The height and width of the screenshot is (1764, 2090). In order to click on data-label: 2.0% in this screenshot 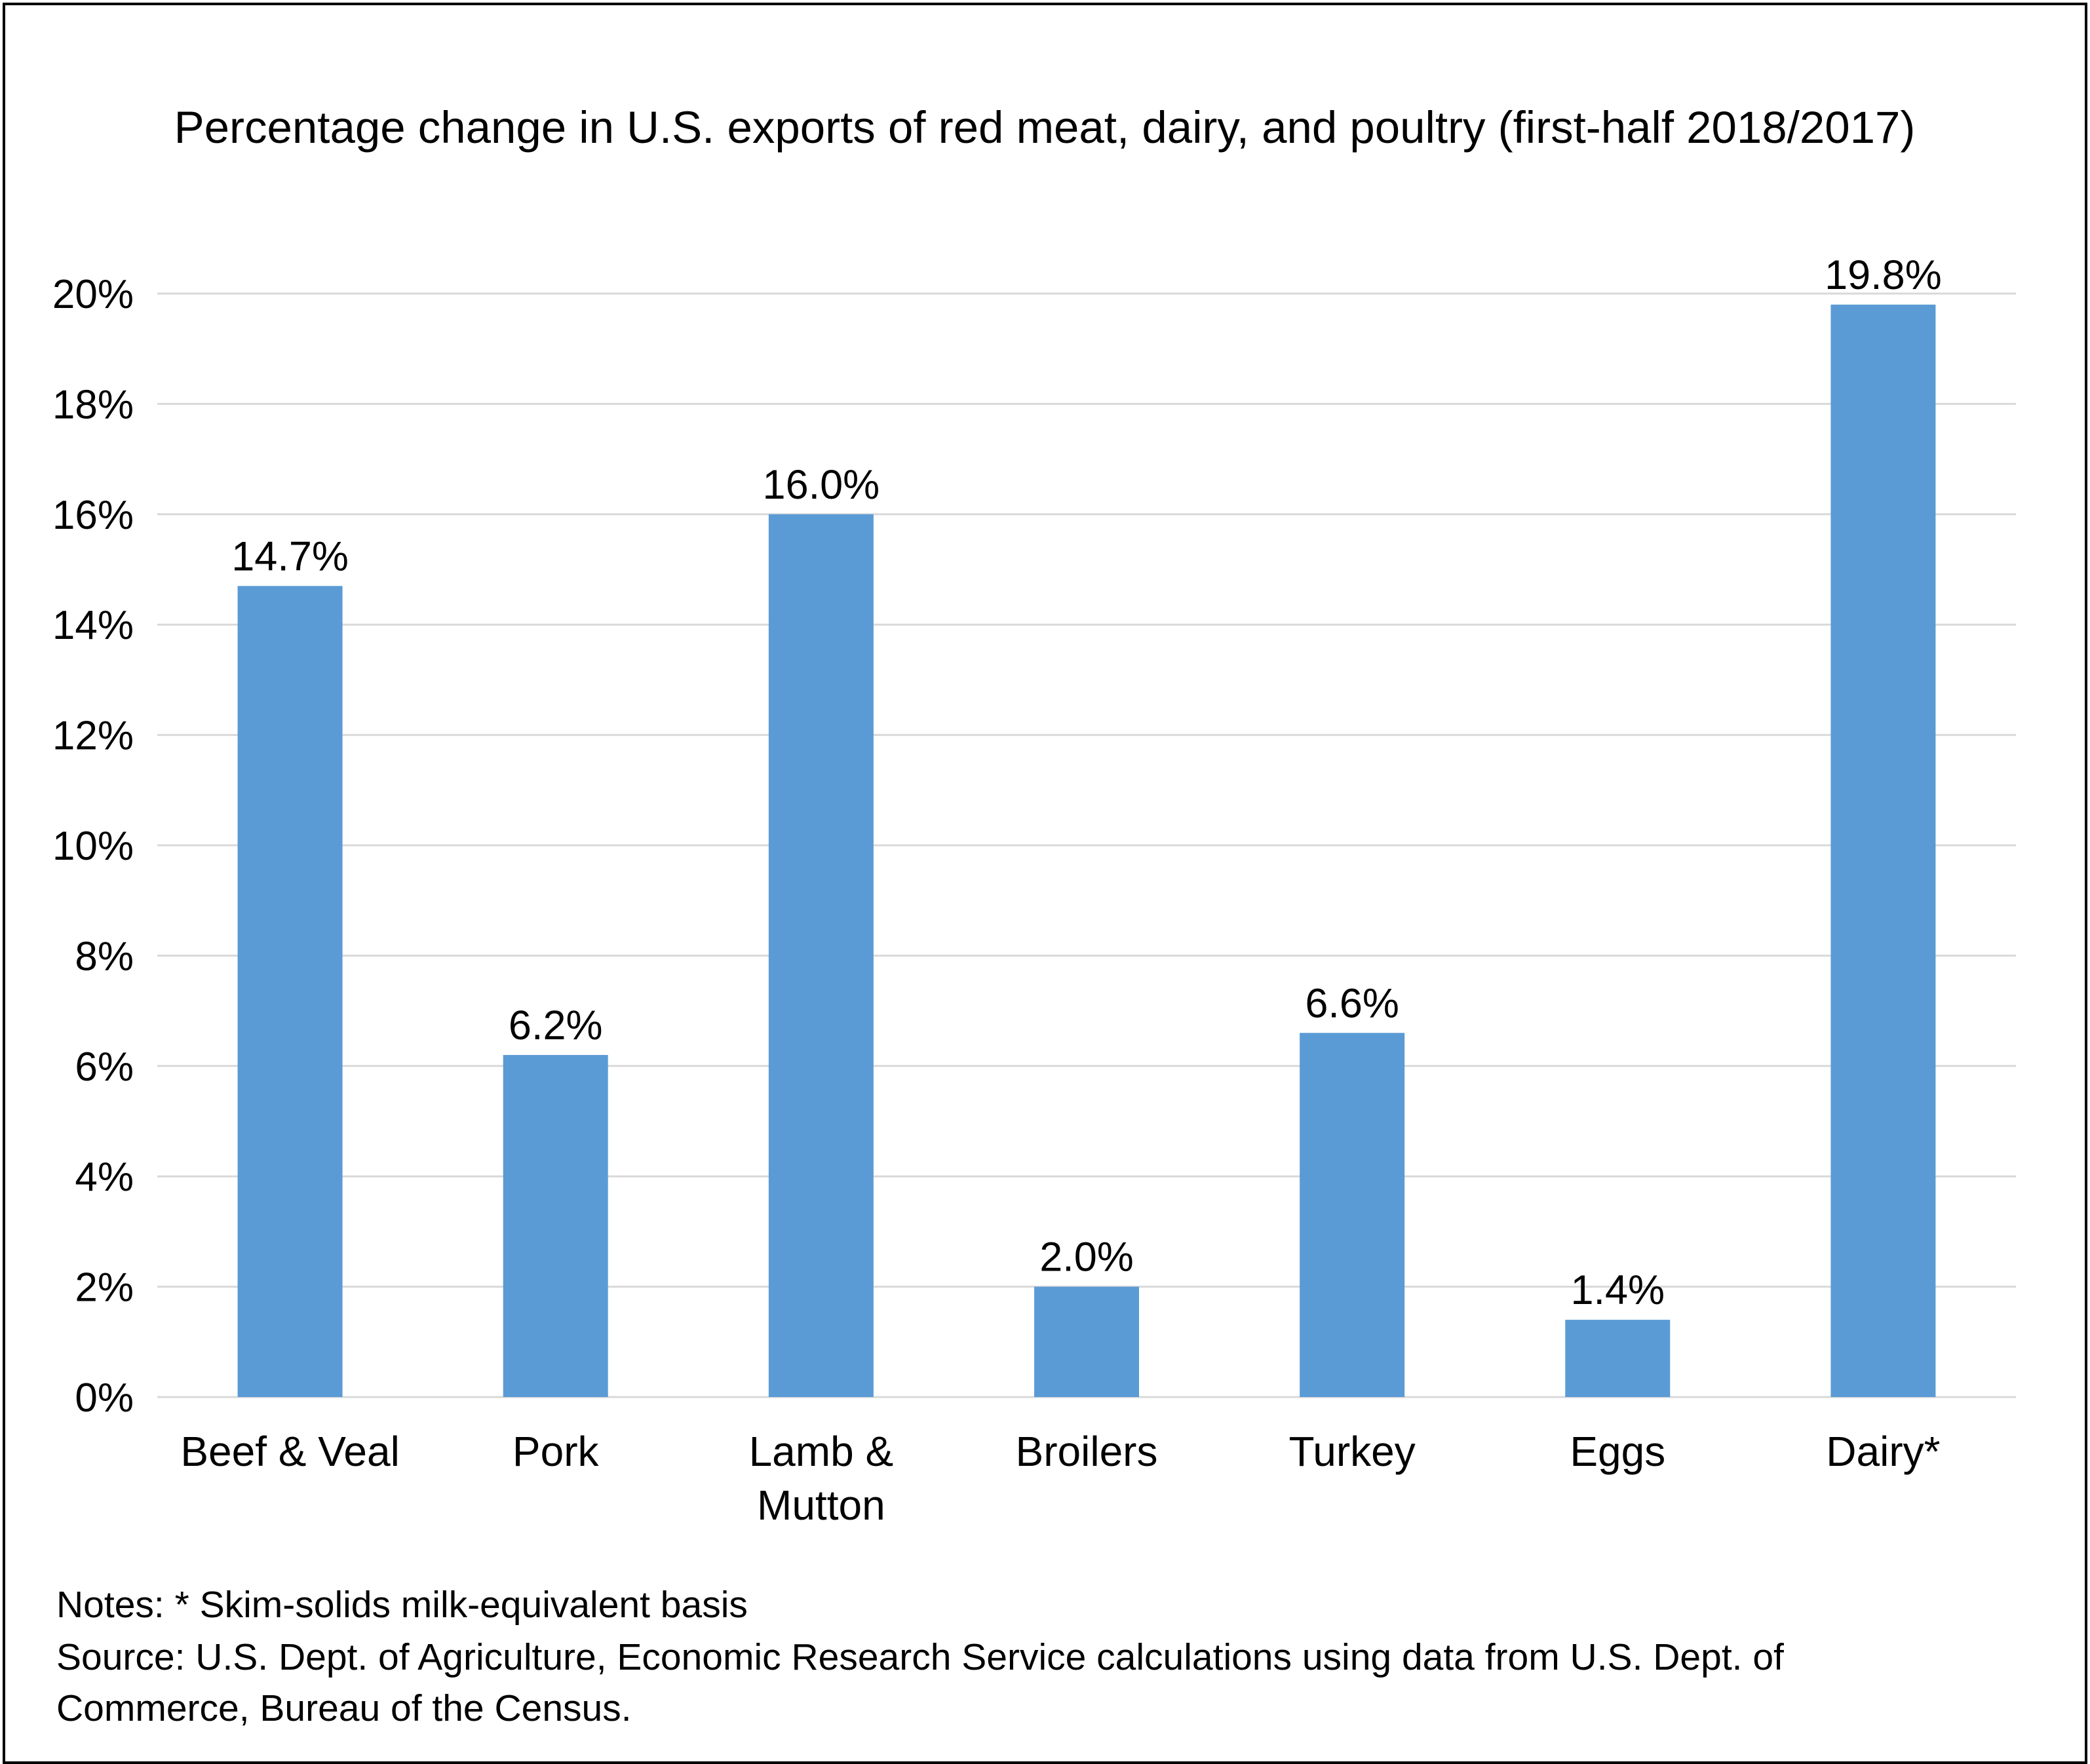, I will do `click(1086, 1257)`.